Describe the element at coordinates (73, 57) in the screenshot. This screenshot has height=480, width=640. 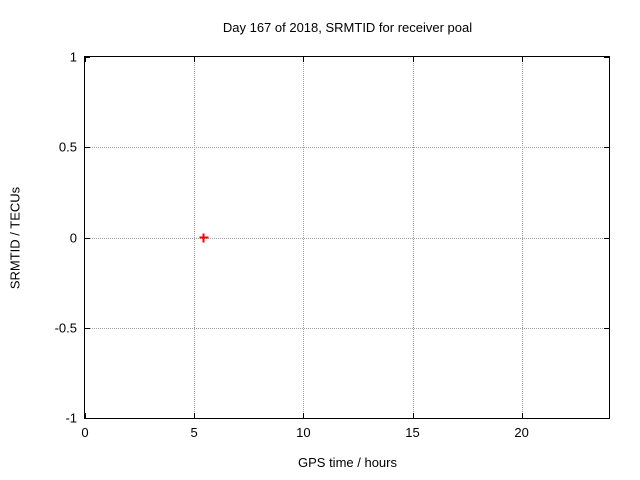
I see `y-tick-label: 1` at that location.